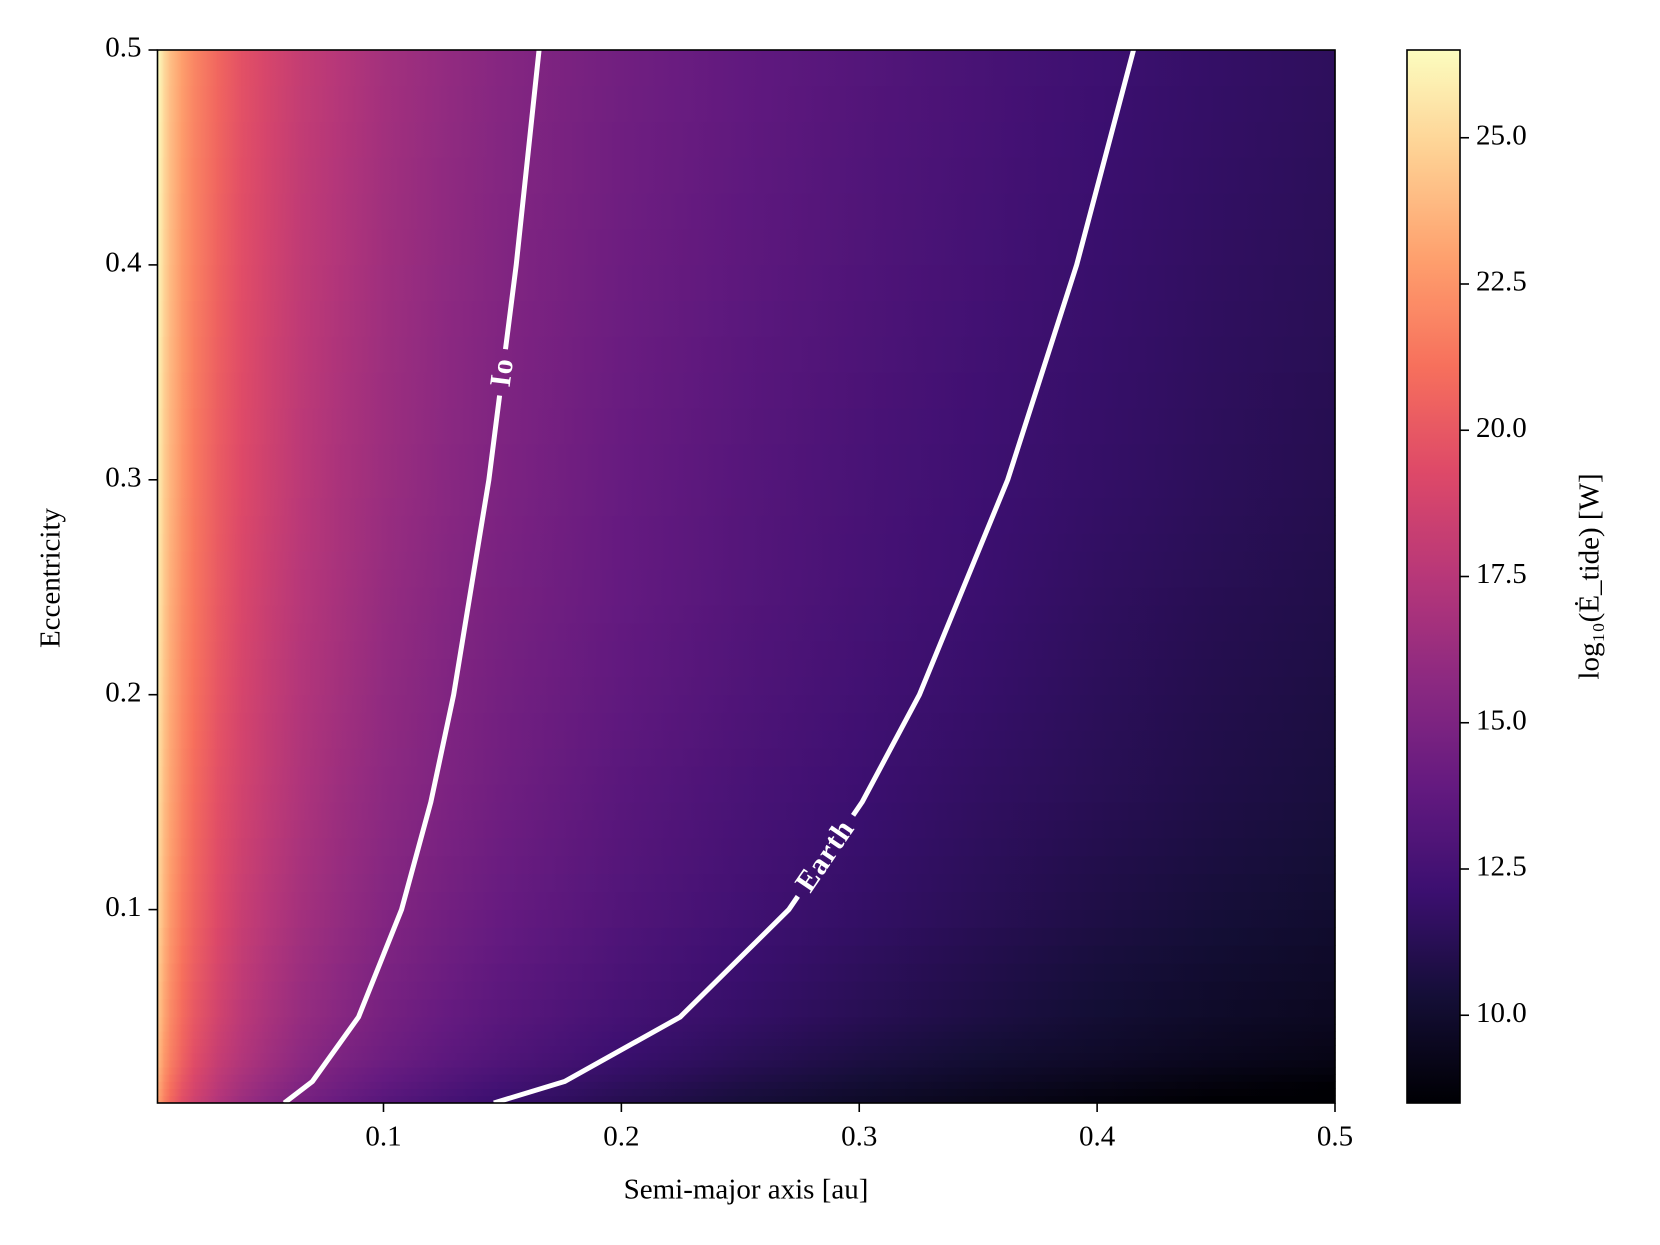  I want to click on x-tick-label: 0.1, so click(383, 1137).